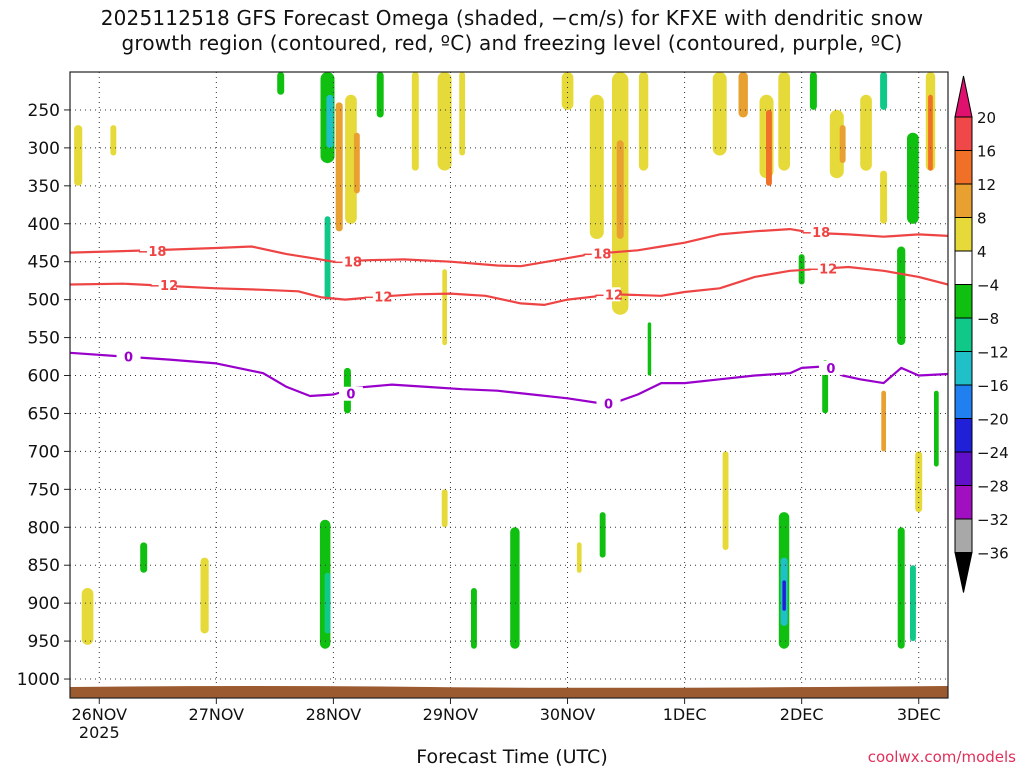  What do you see at coordinates (44, 301) in the screenshot?
I see `y-tick-label: 500` at bounding box center [44, 301].